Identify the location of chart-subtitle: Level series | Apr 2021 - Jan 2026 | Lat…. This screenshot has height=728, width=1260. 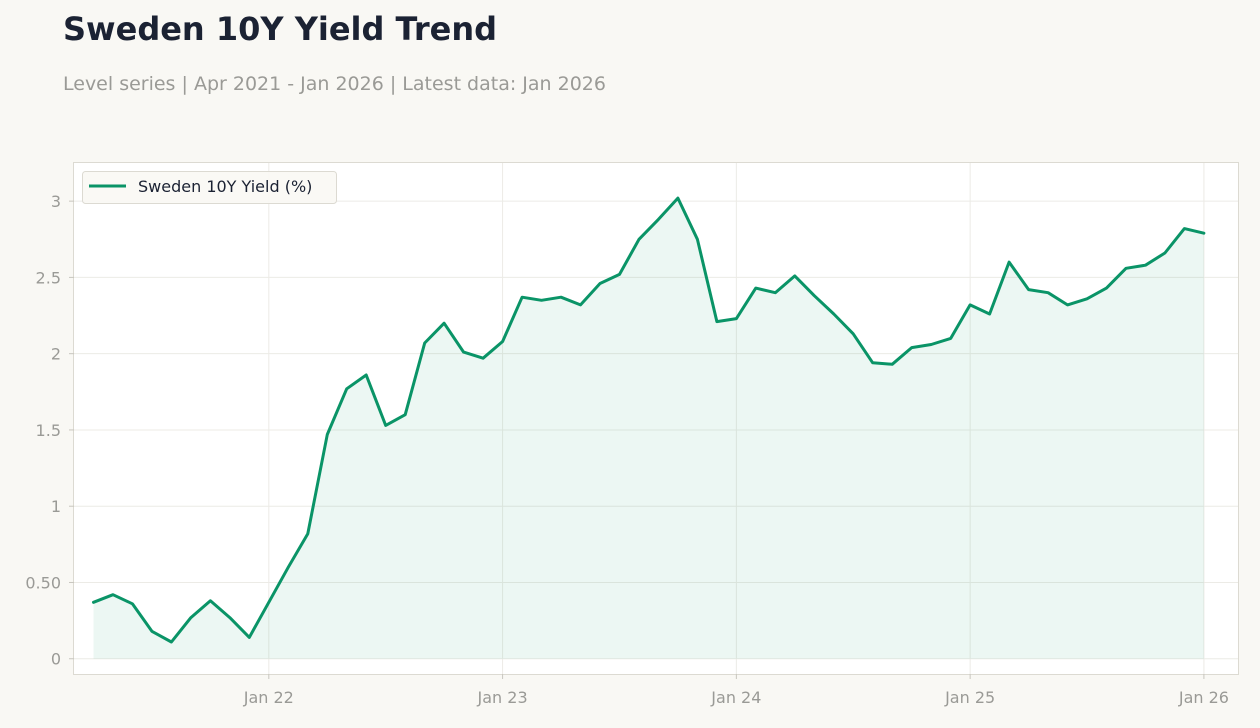
(334, 84).